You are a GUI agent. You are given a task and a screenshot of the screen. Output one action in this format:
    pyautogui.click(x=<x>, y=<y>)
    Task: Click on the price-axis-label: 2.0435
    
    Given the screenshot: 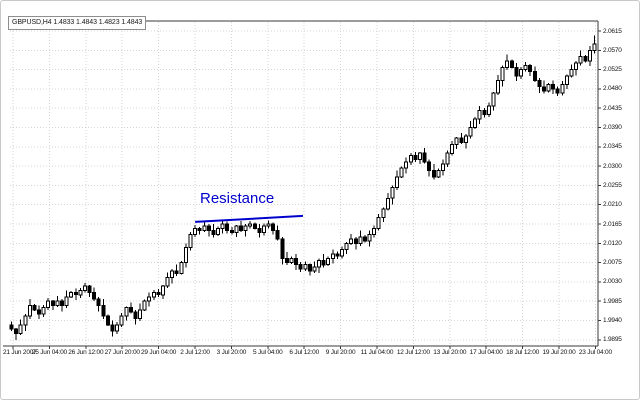 What is the action you would take?
    pyautogui.click(x=612, y=108)
    